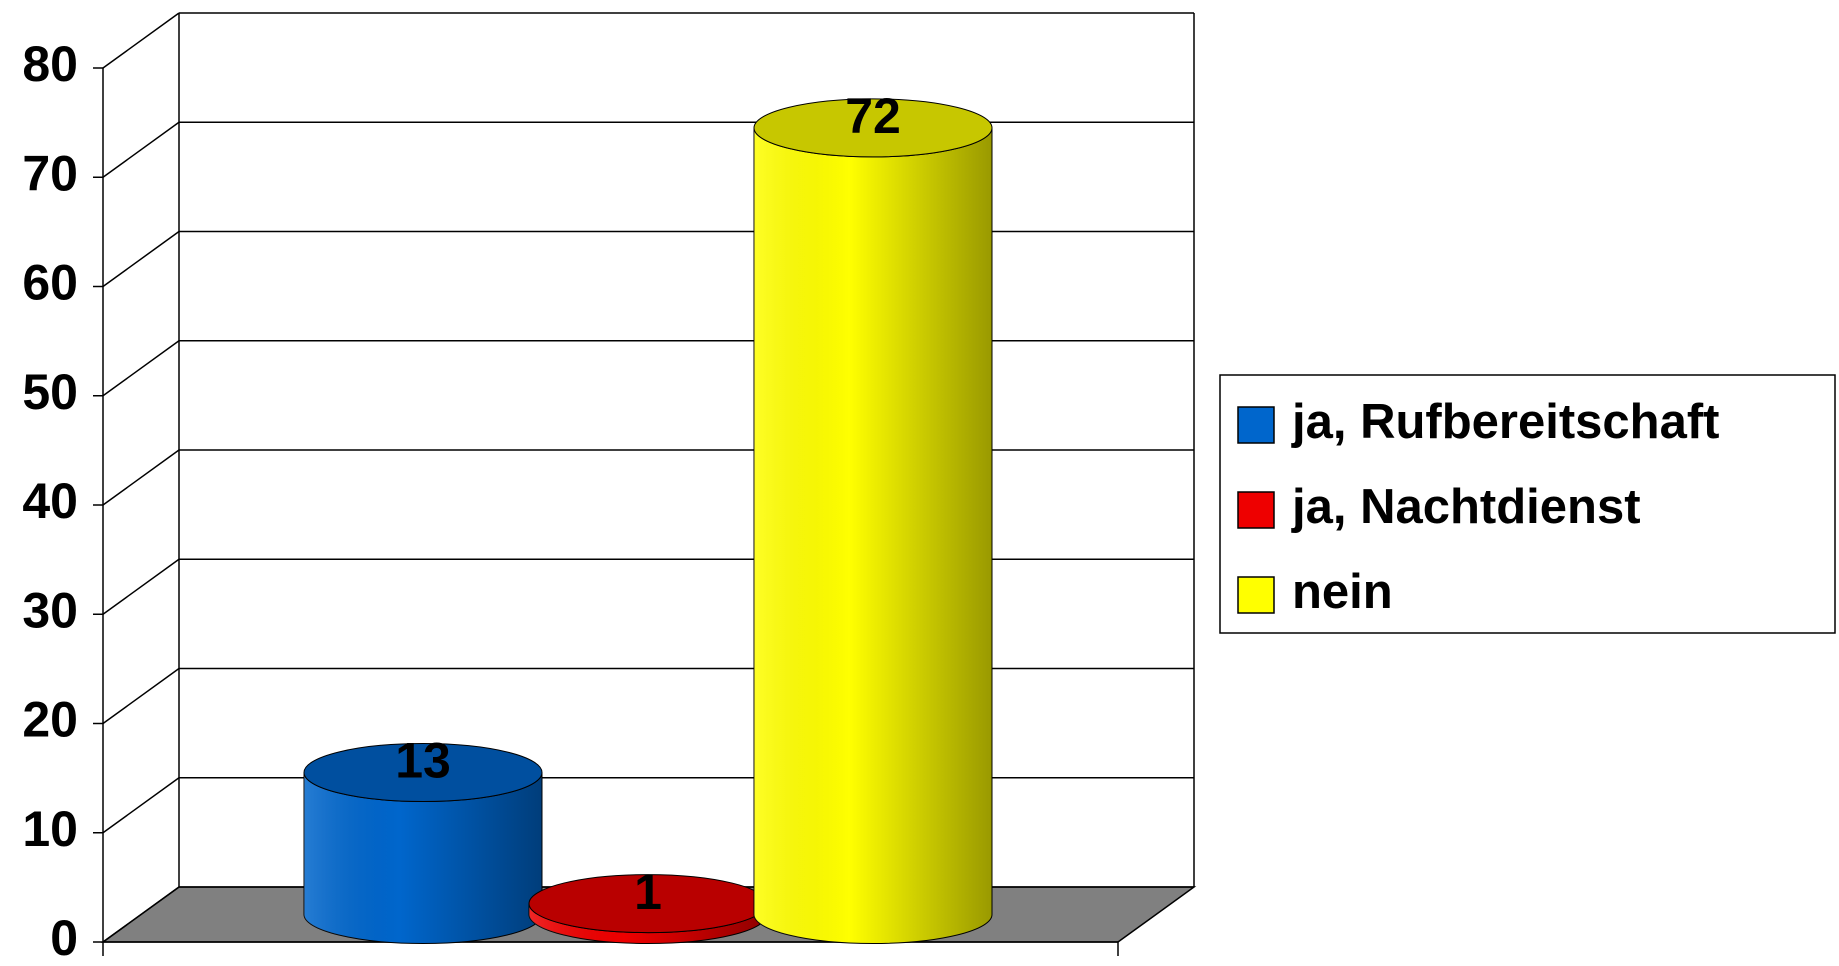 This screenshot has height=966, width=1839. What do you see at coordinates (50, 610) in the screenshot?
I see `y-tick-label: 30` at bounding box center [50, 610].